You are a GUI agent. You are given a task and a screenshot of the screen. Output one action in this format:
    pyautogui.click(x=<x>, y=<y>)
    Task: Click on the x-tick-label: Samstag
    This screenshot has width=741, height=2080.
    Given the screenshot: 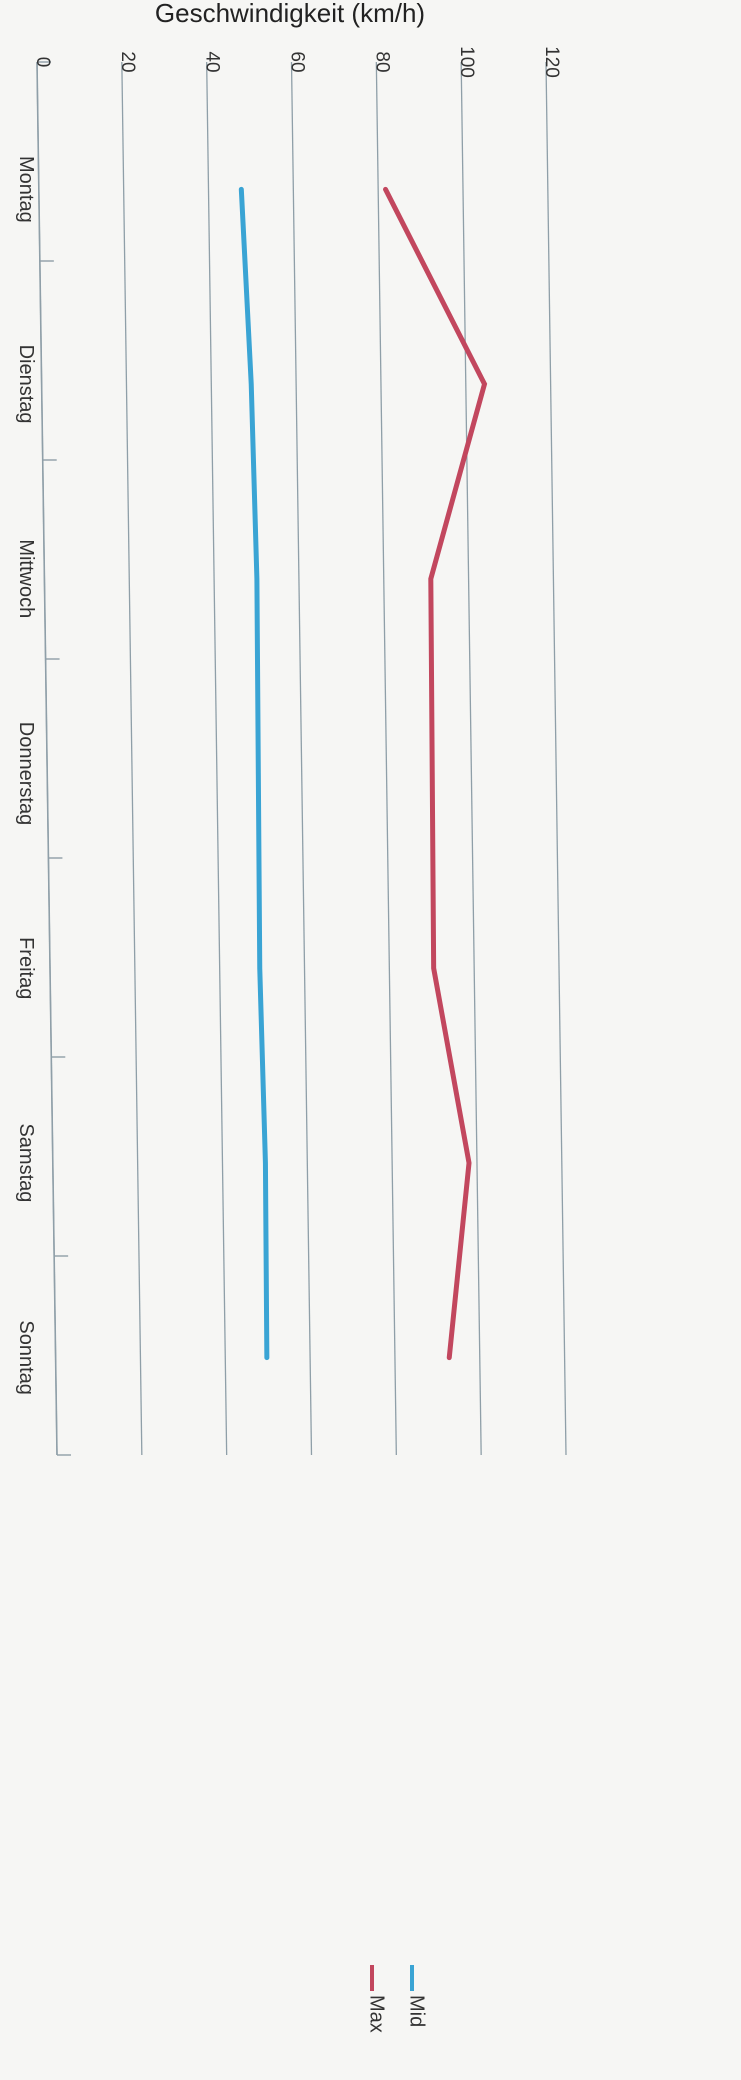 What is the action you would take?
    pyautogui.click(x=26, y=1162)
    